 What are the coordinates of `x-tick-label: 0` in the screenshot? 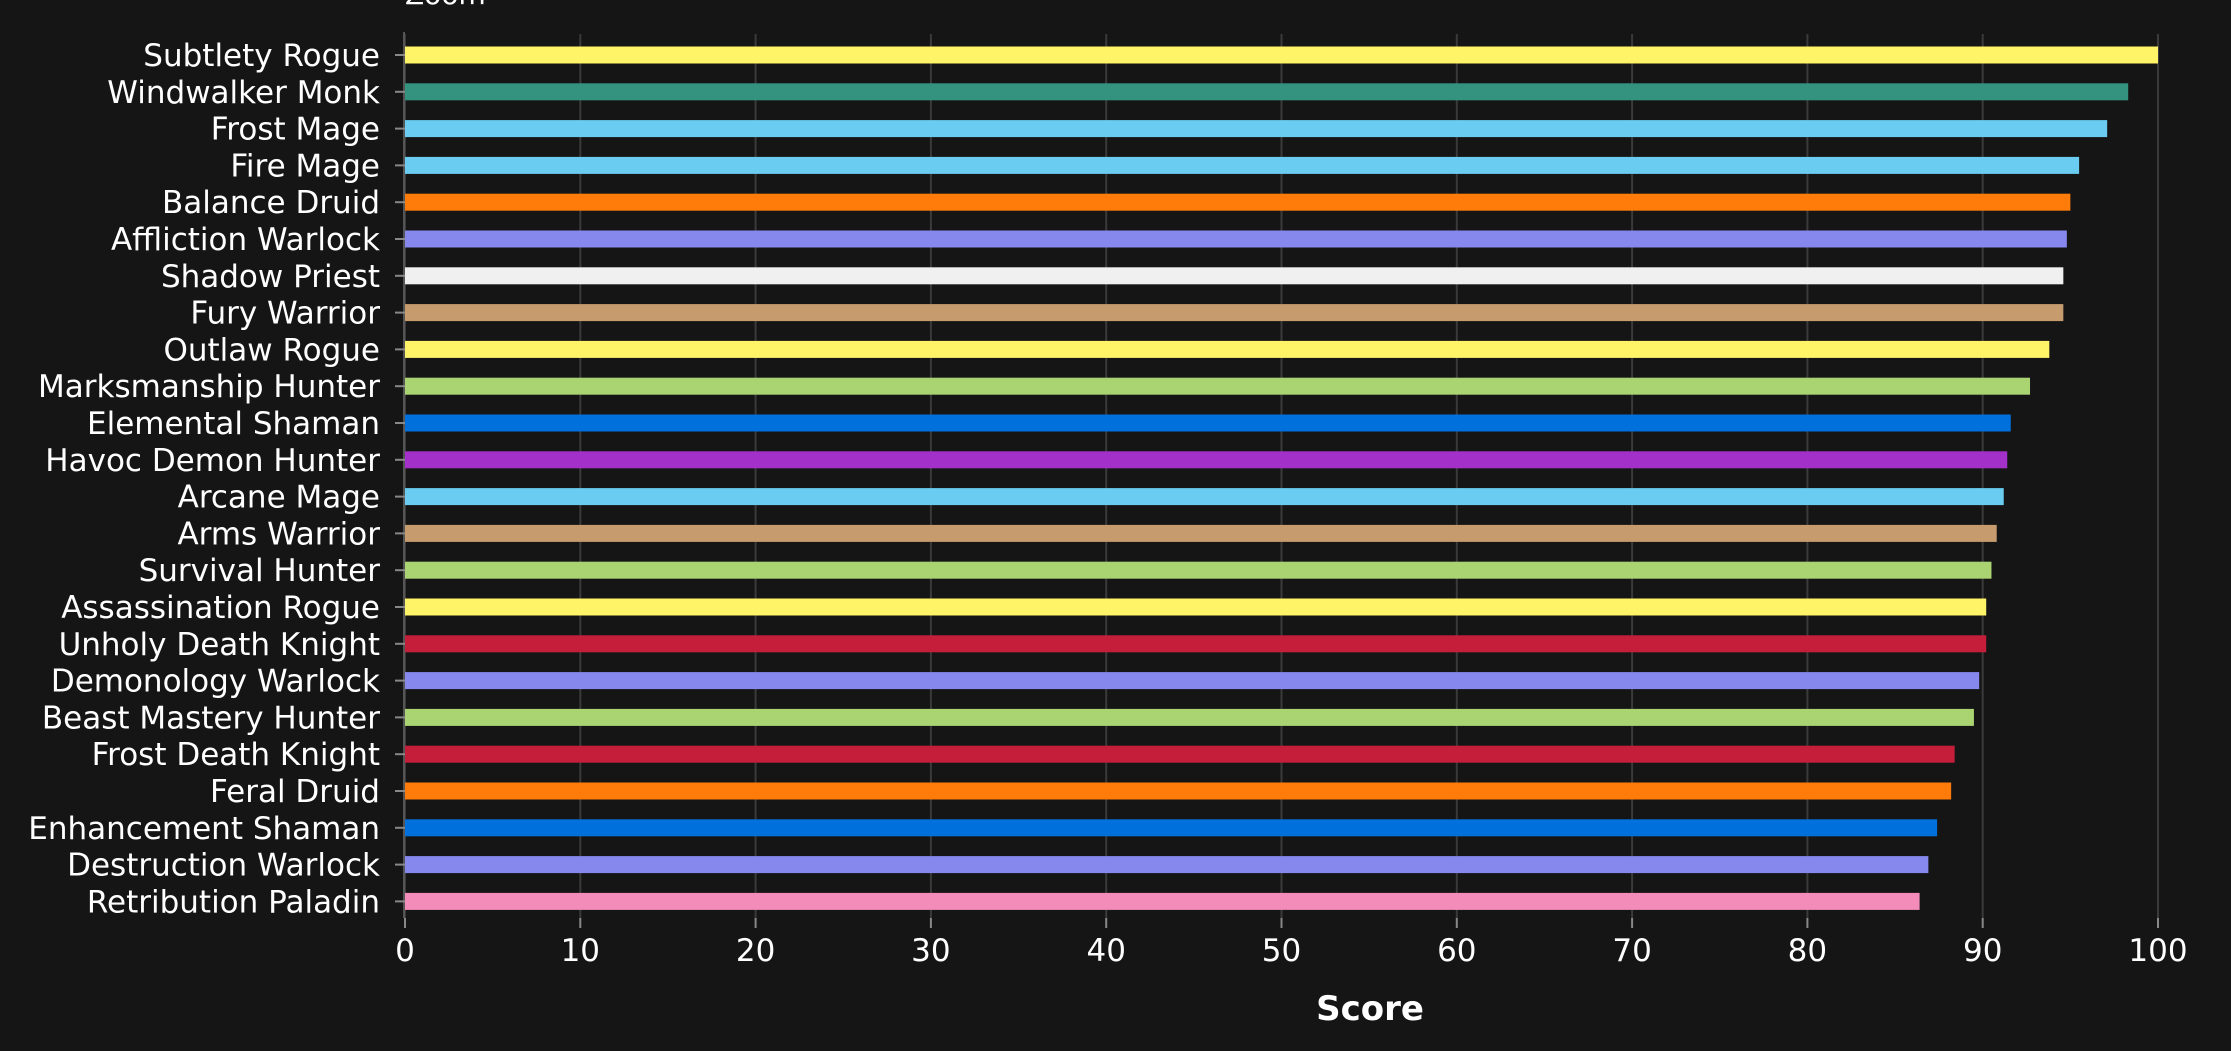 It's located at (405, 951).